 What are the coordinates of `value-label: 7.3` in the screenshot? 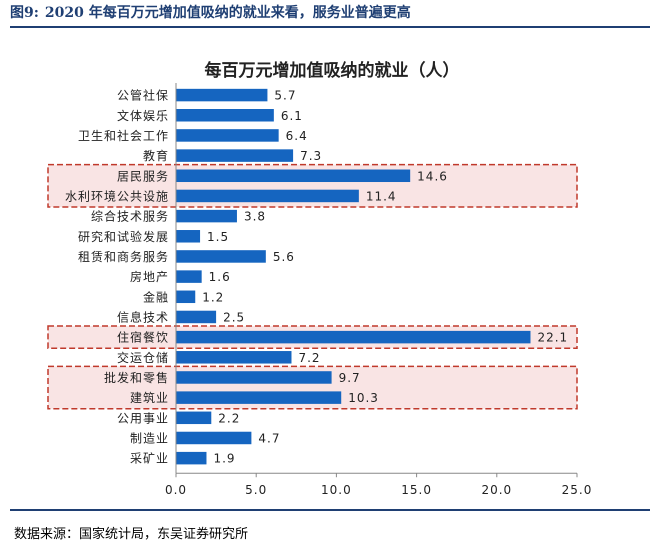 It's located at (311, 156).